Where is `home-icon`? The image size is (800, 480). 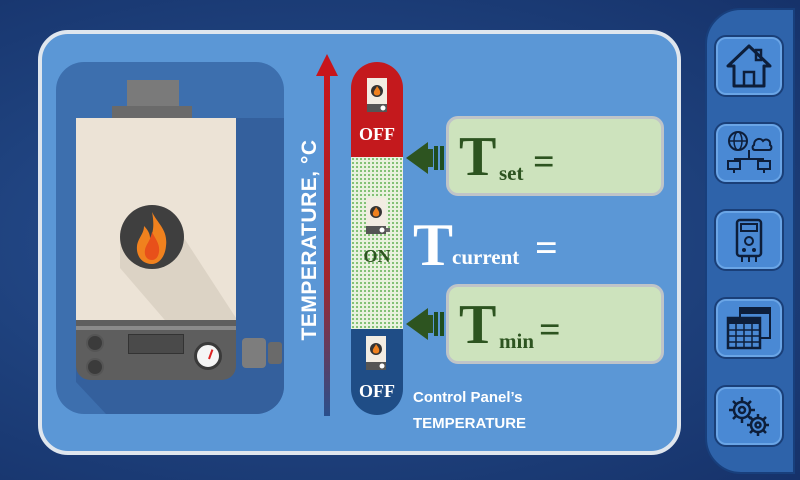 home-icon is located at coordinates (749, 66).